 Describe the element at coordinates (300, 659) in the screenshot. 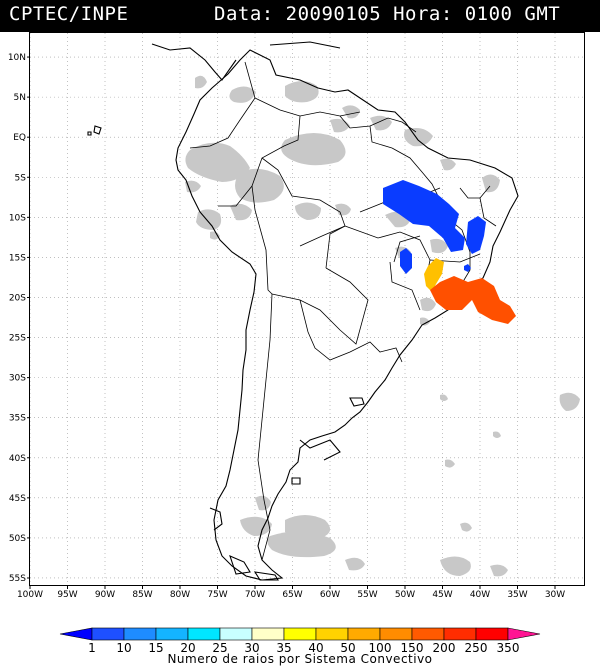

I see `colorbar-caption: Numero de raios por Sistema Convectivo` at that location.